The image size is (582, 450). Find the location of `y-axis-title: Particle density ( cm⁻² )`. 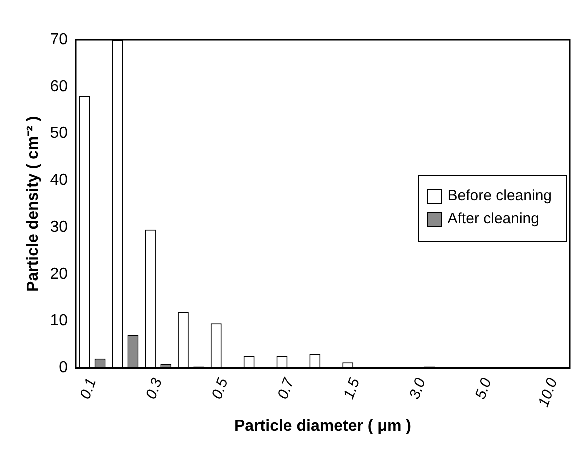

y-axis-title: Particle density ( cm⁻² ) is located at coordinates (33, 204).